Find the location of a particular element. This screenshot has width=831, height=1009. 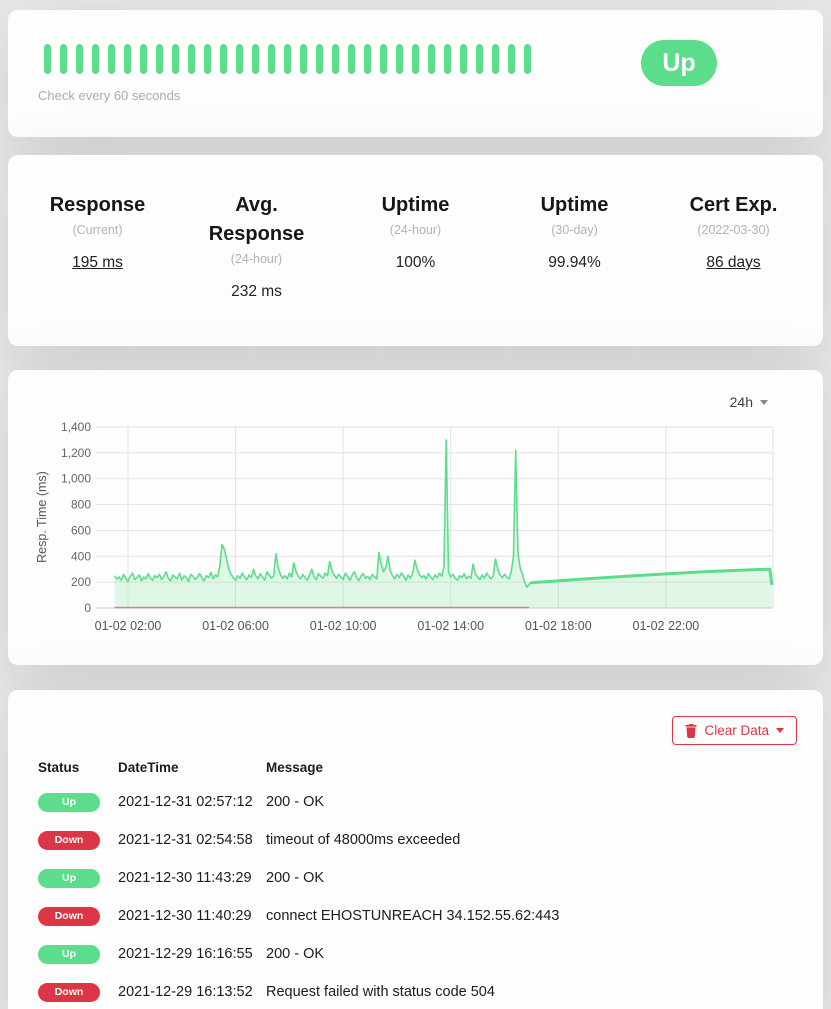

svg-text: Resp. Time (ms) is located at coordinates (42, 517).